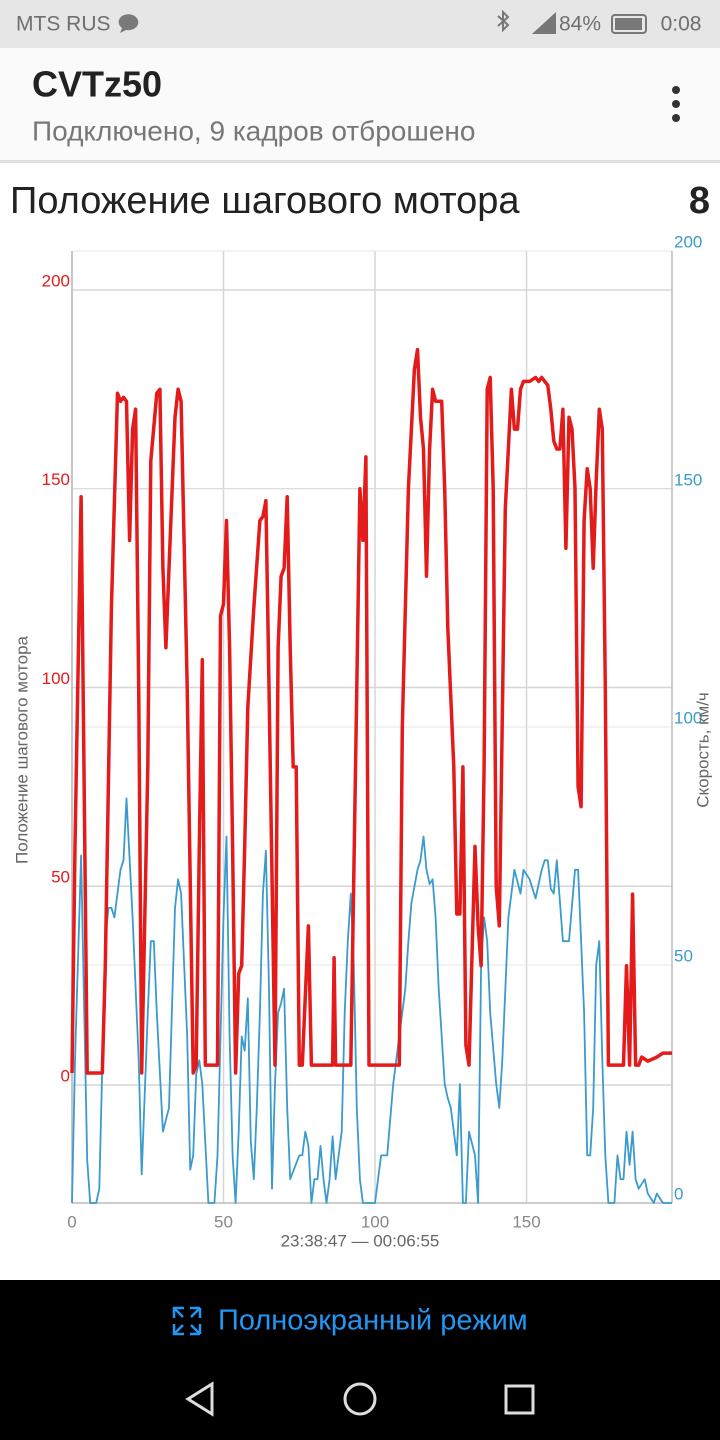 This screenshot has height=1440, width=720. What do you see at coordinates (71, 1221) in the screenshot?
I see `x-tick-label: 0` at bounding box center [71, 1221].